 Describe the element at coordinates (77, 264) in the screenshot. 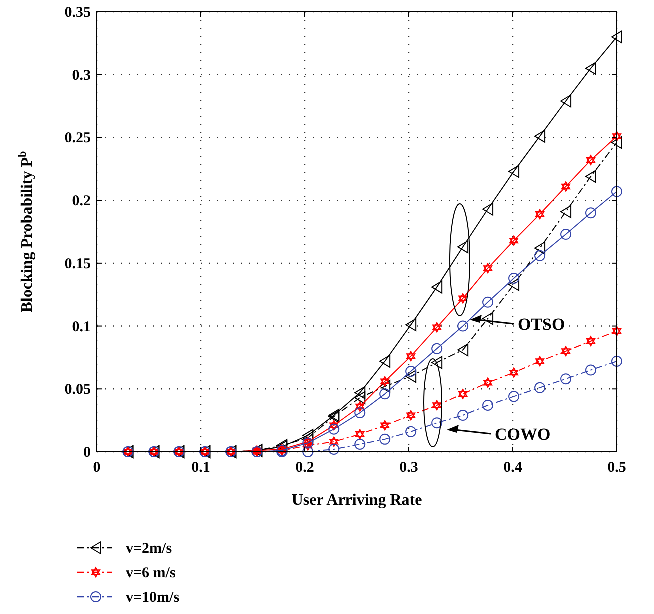

I see `y-tick-label: 0.15` at that location.